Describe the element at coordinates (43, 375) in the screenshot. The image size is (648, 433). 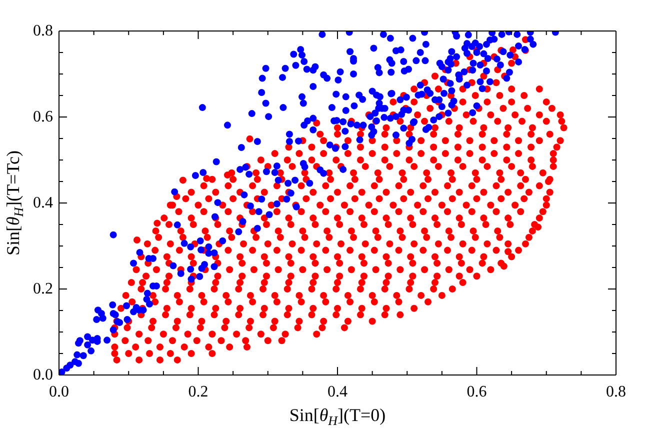
I see `y-tick-label: 0.0` at that location.